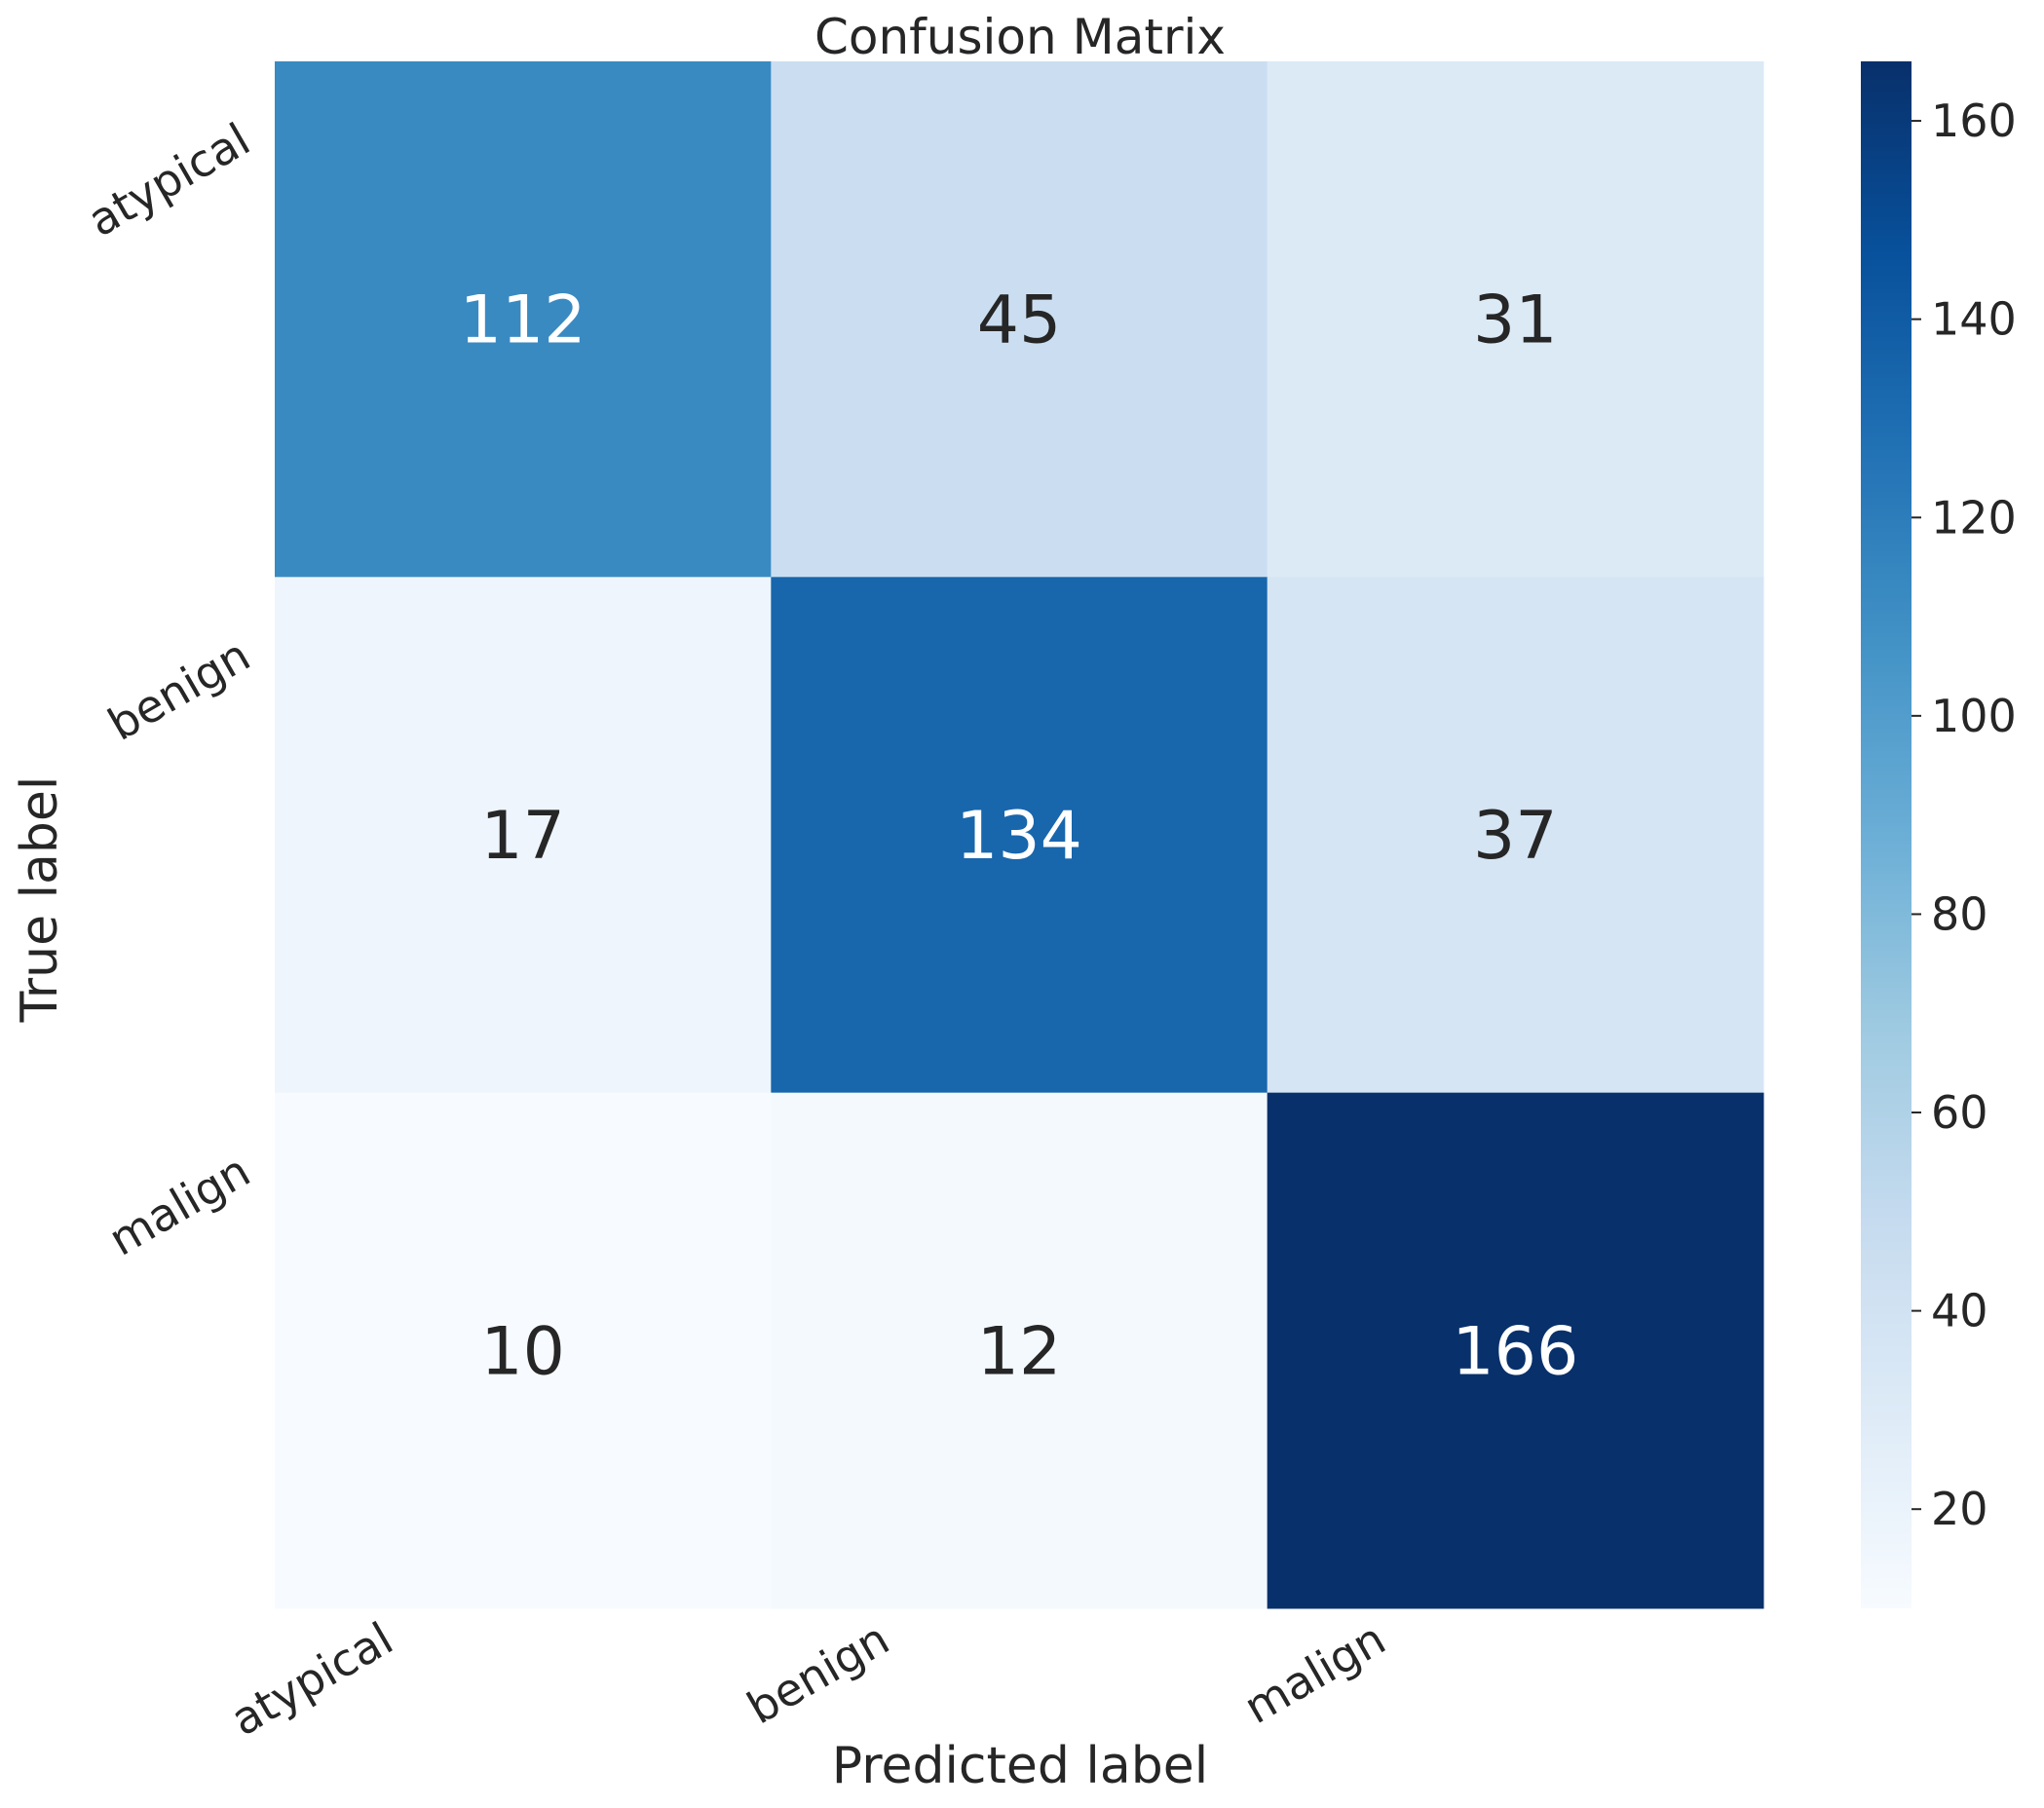 This screenshot has width=2044, height=1808. I want to click on heatmap-cell-value: 166, so click(1515, 1351).